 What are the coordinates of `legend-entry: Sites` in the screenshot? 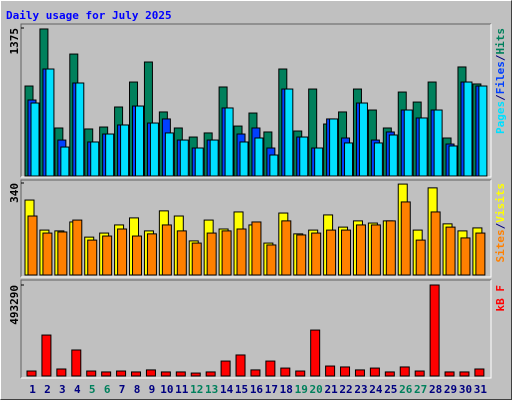 It's located at (500, 245).